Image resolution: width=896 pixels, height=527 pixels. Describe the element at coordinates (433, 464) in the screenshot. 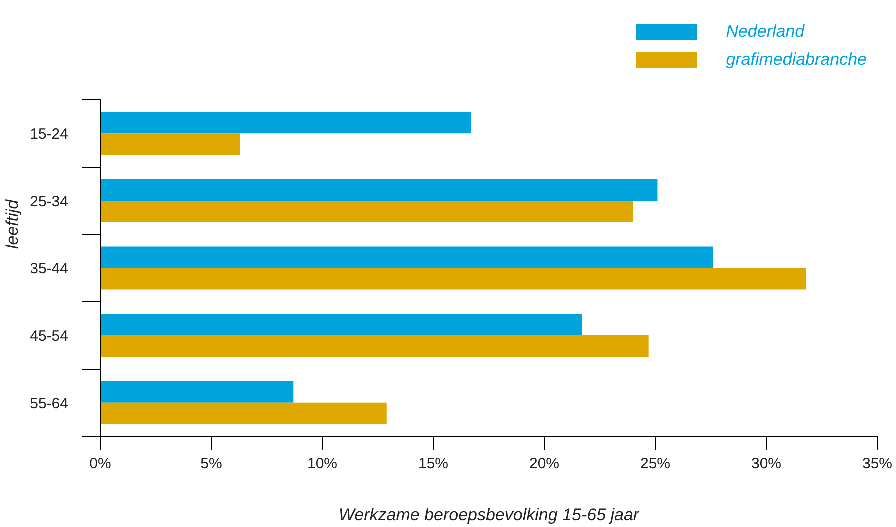

I see `x-tick-label: 15%` at that location.